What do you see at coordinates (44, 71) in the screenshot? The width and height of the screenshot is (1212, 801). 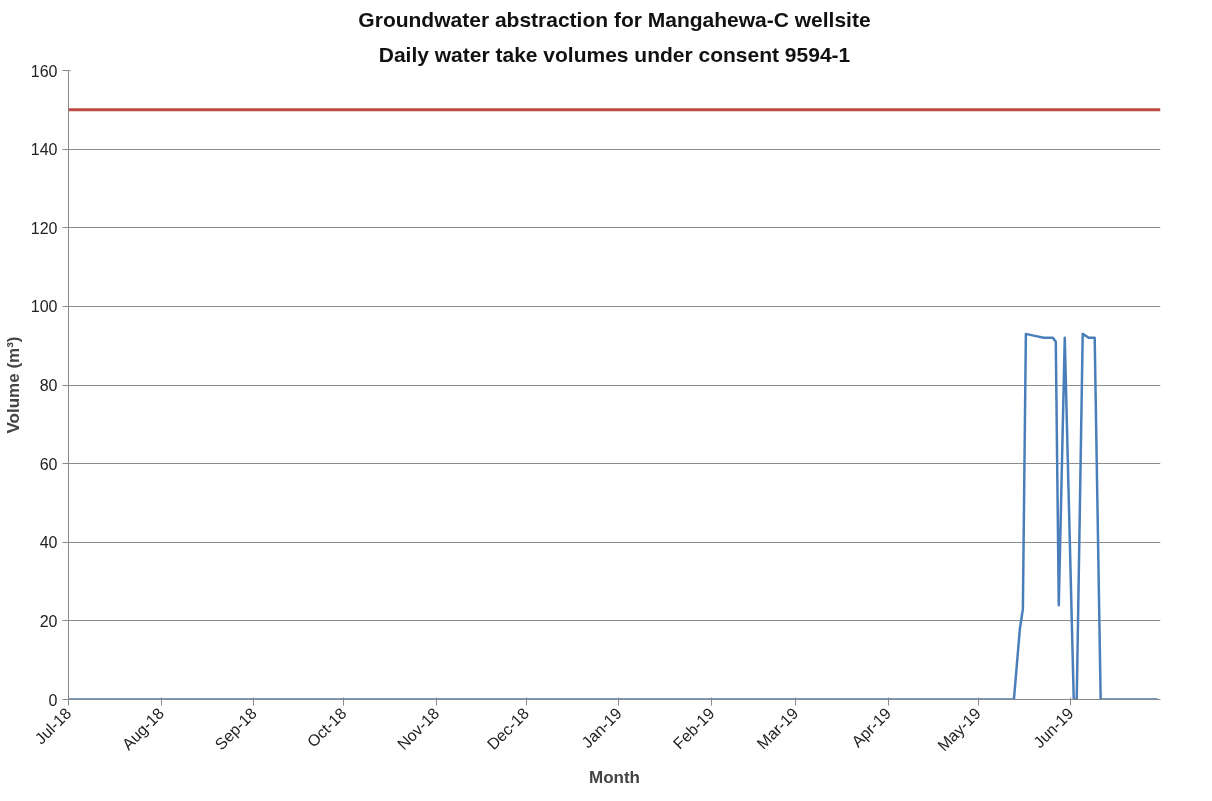 I see `y-tick-label: 160` at bounding box center [44, 71].